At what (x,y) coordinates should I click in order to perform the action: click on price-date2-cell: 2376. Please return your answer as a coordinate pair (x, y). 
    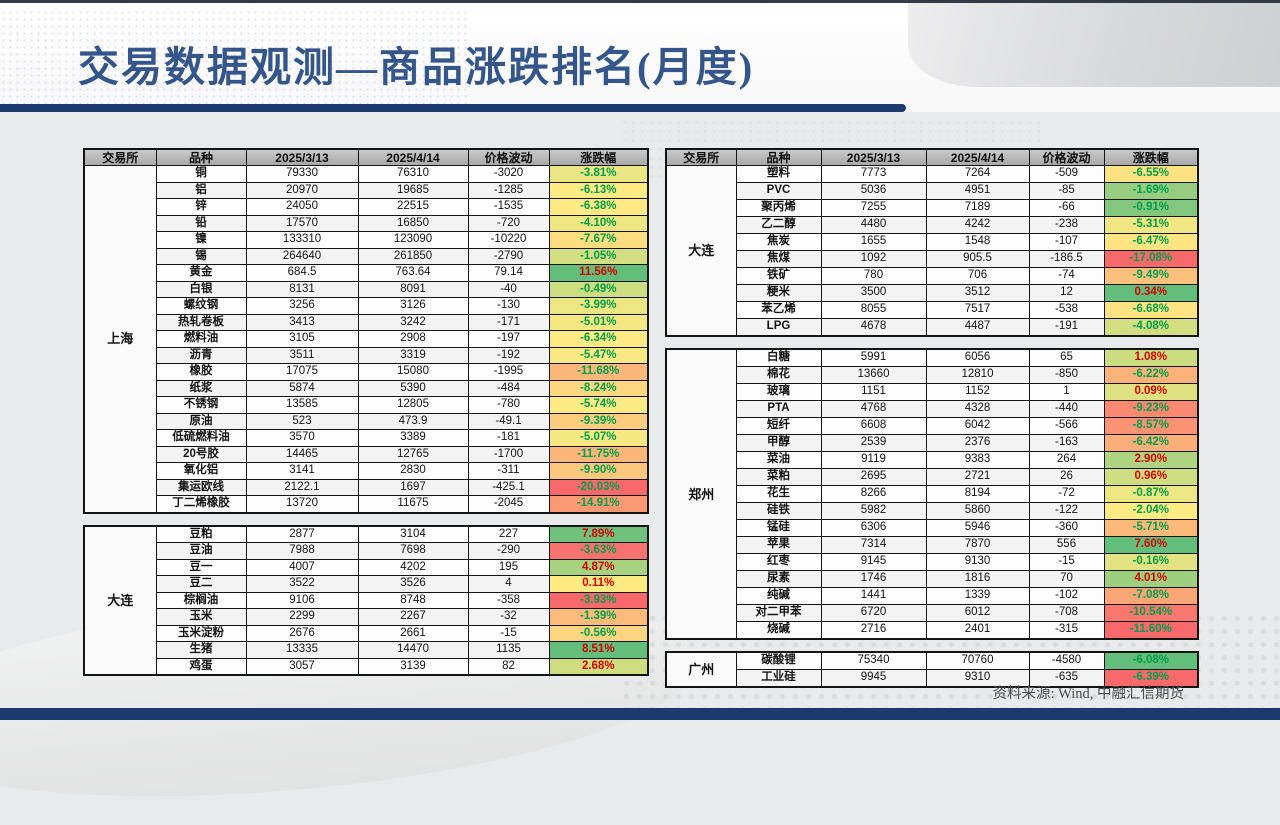
    Looking at the image, I should click on (977, 443).